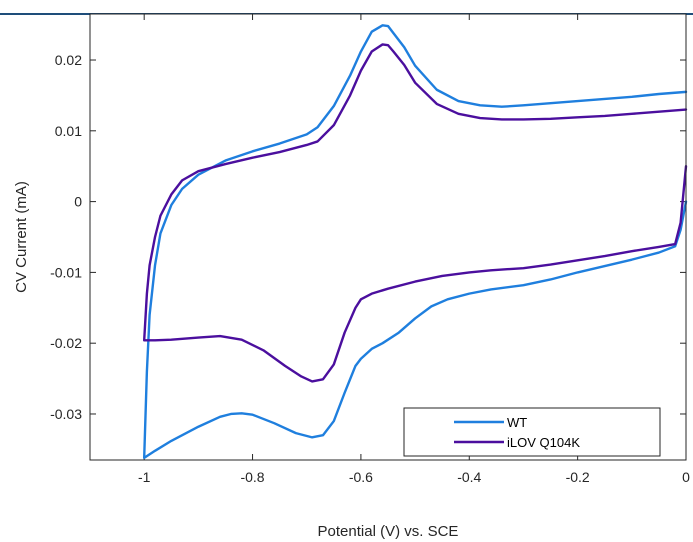  What do you see at coordinates (578, 477) in the screenshot?
I see `x-tick-label: -0.2` at bounding box center [578, 477].